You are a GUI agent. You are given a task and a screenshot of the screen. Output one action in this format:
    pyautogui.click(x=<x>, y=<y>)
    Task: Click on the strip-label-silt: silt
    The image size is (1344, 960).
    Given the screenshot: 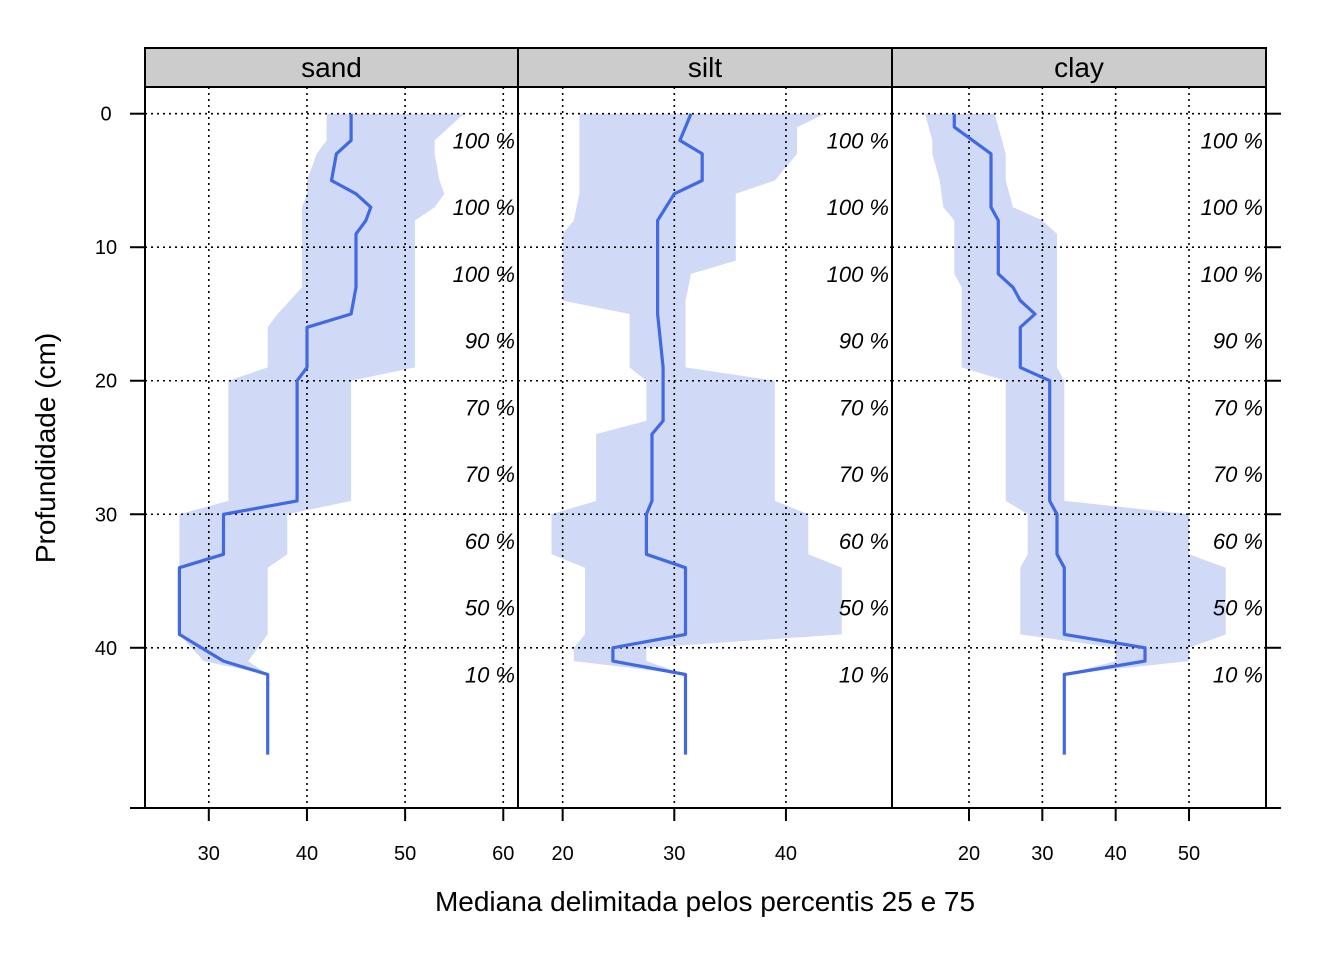 What is the action you would take?
    pyautogui.click(x=705, y=67)
    